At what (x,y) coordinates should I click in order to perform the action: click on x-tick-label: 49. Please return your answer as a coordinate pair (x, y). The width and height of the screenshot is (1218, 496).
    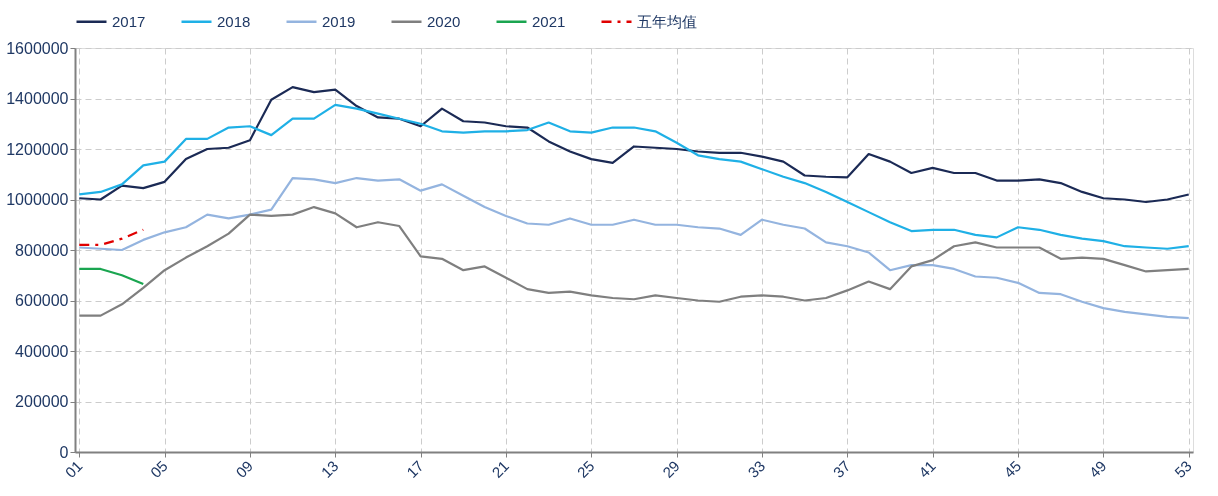
    Looking at the image, I should click on (1097, 469).